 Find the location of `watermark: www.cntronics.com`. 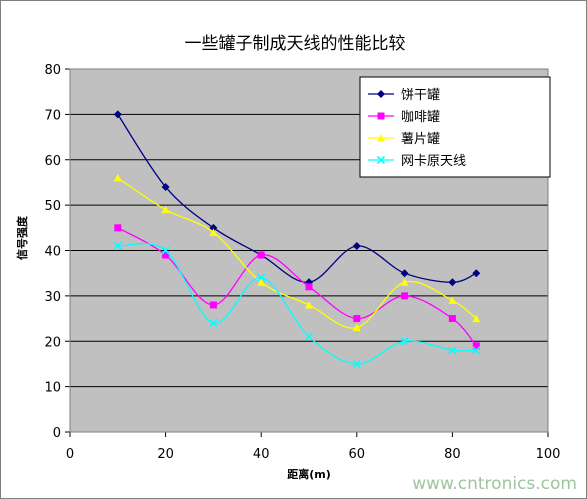

watermark: www.cntronics.com is located at coordinates (494, 484).